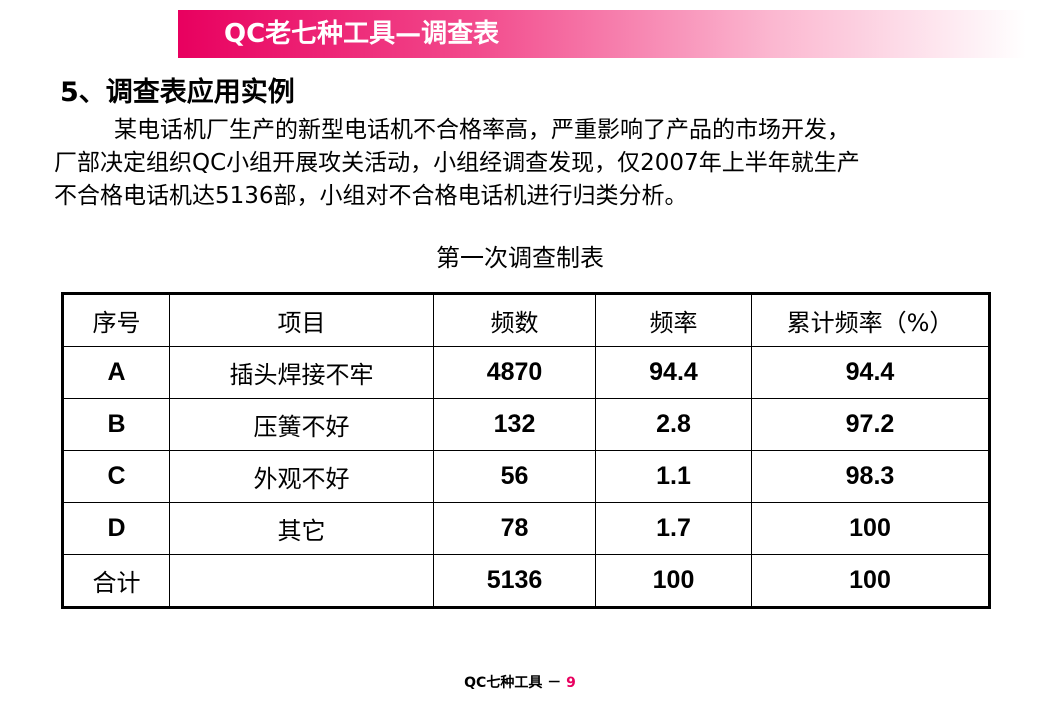 The height and width of the screenshot is (720, 1040). What do you see at coordinates (514, 320) in the screenshot?
I see `header-frequency: 频数` at bounding box center [514, 320].